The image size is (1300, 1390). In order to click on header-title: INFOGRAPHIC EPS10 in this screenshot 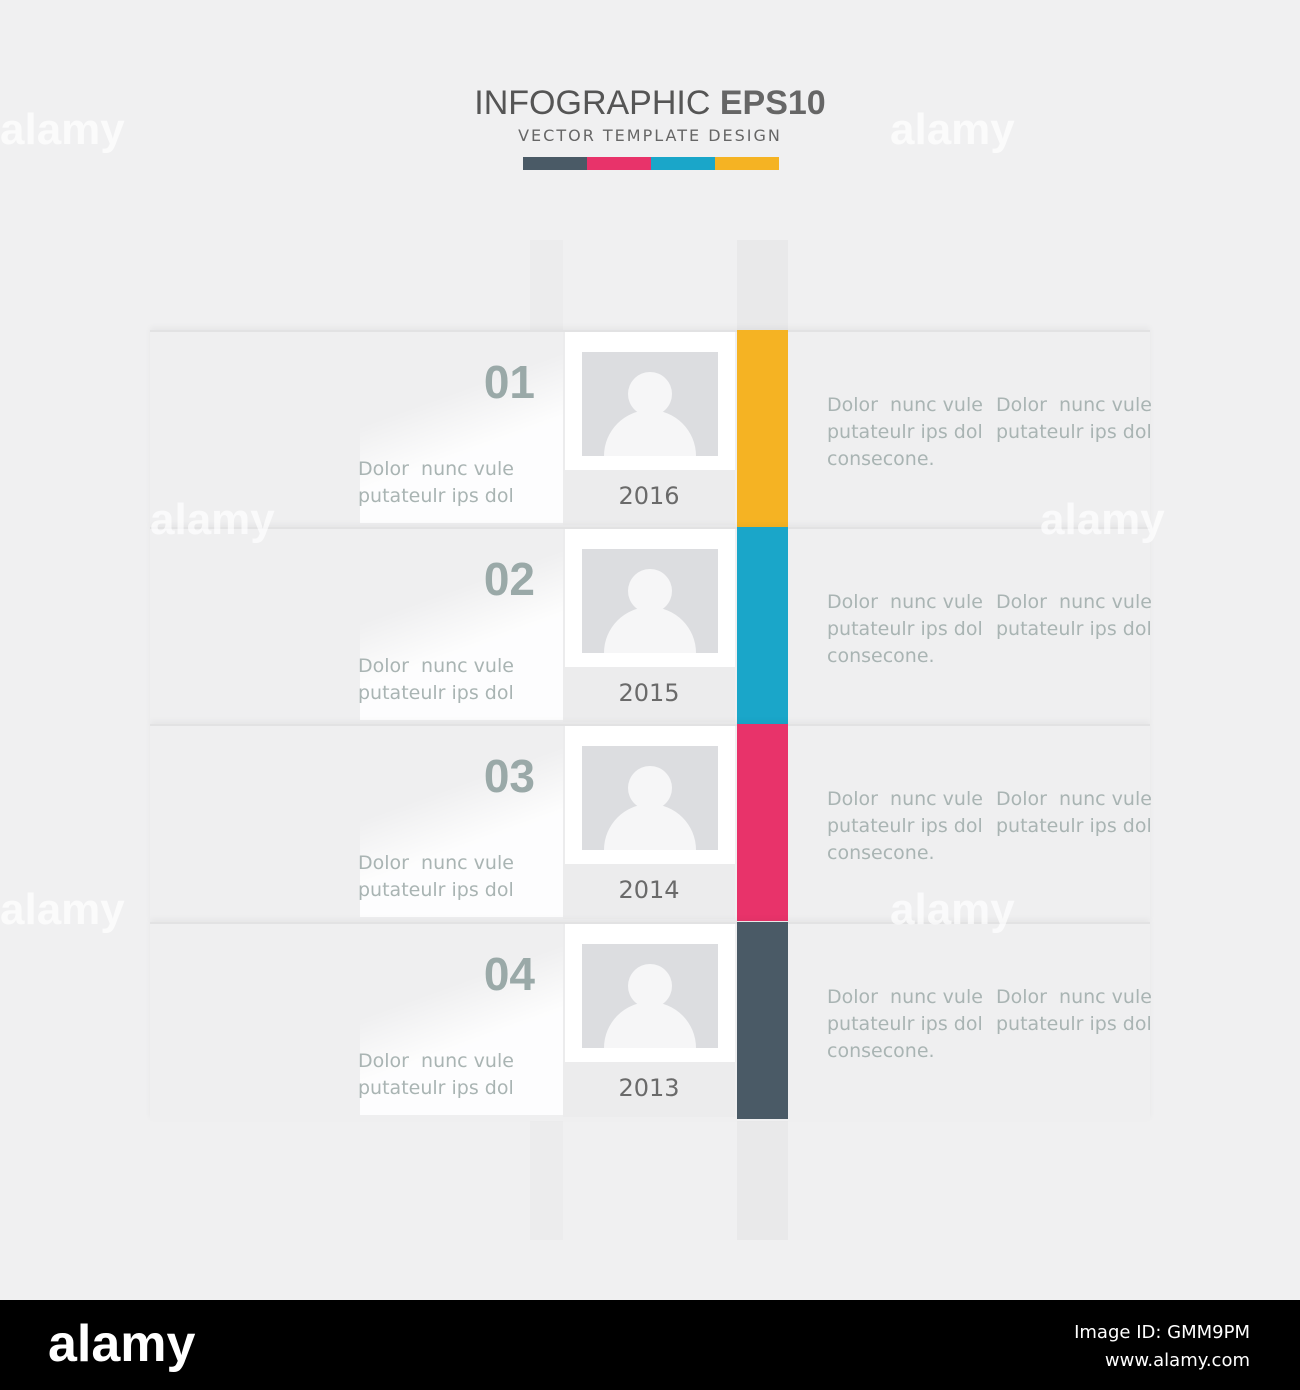, I will do `click(650, 103)`.